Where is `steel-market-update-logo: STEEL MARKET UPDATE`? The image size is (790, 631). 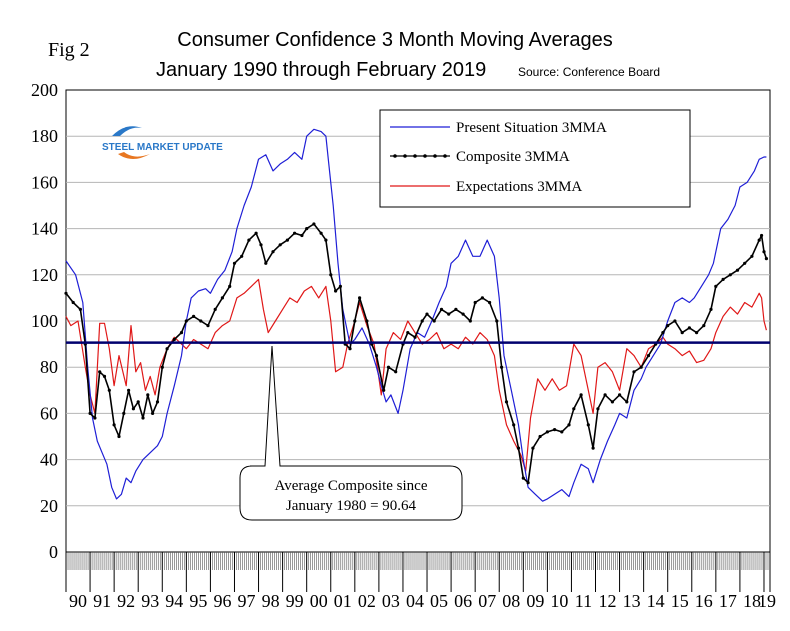 steel-market-update-logo: STEEL MARKET UPDATE is located at coordinates (162, 142).